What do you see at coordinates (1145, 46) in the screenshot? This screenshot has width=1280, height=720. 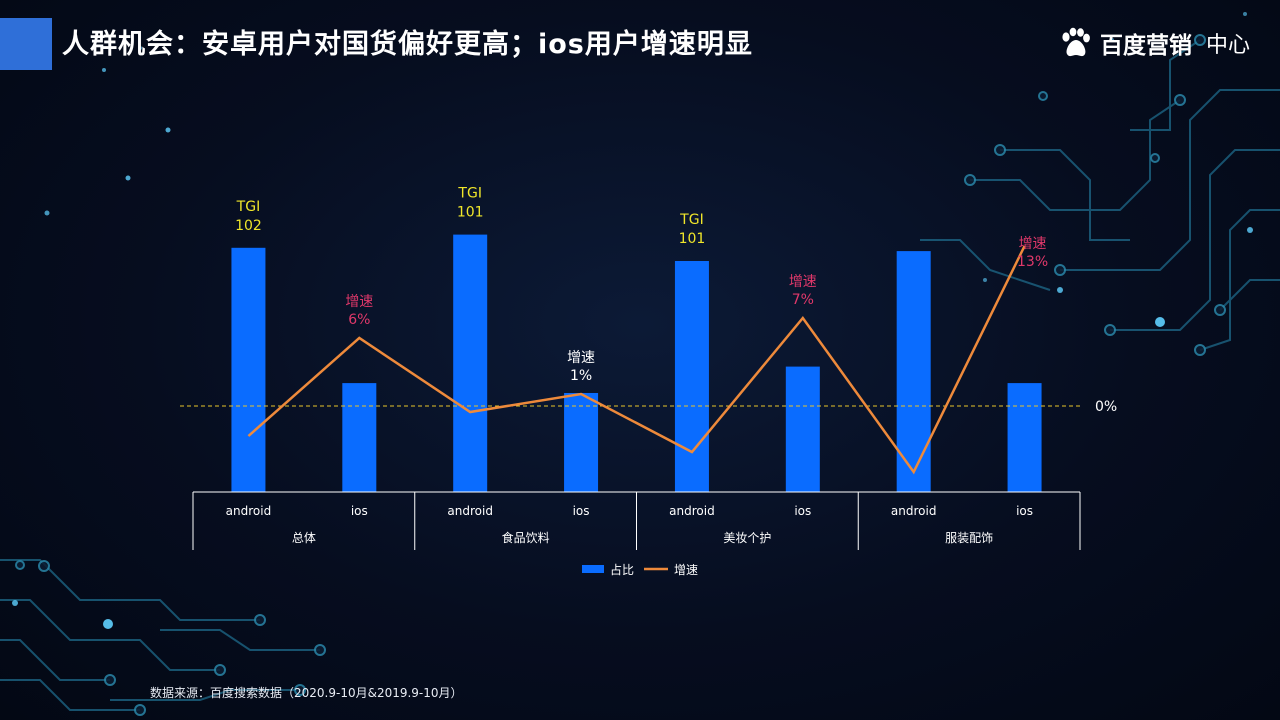 I see `brand-name: 百度营销` at bounding box center [1145, 46].